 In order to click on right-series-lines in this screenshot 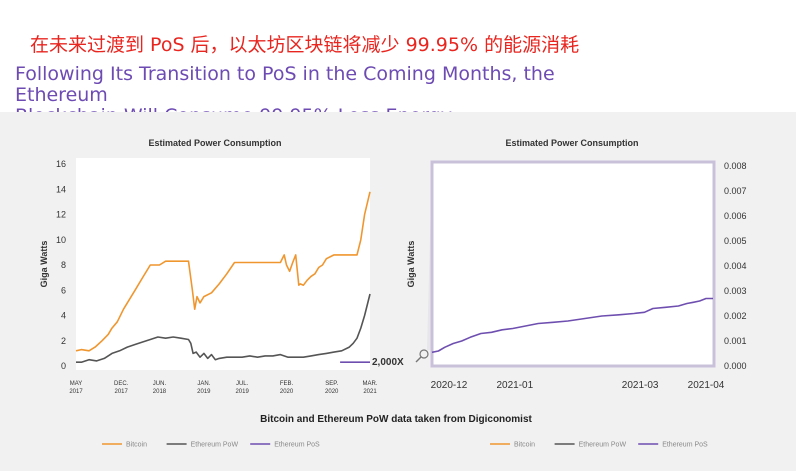, I will do `click(572, 325)`.